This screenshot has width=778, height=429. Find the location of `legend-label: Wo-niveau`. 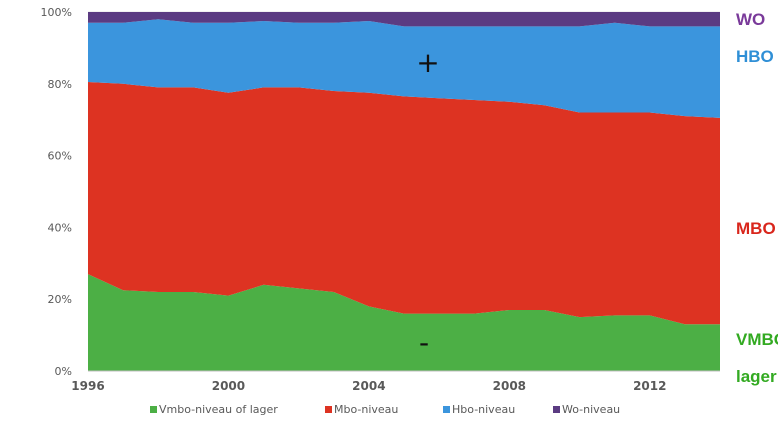

legend-label: Wo-niveau is located at coordinates (591, 409).